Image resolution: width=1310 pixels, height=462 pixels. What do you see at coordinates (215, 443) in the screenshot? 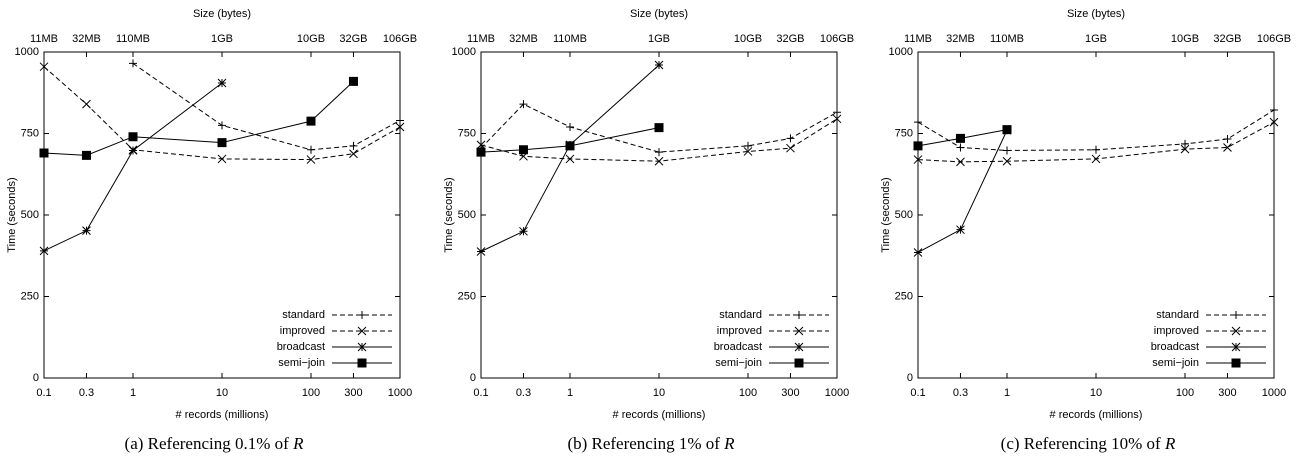
I see `caption: (a) Referencing 0.1% of R` at bounding box center [215, 443].